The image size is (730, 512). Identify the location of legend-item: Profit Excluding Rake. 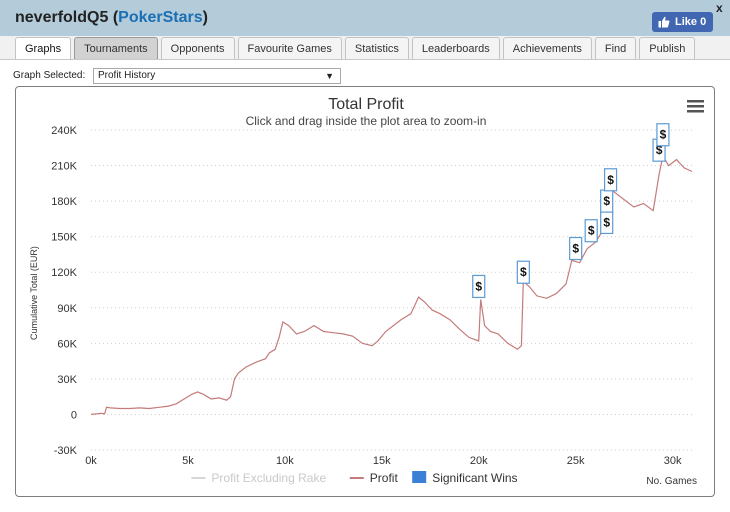
(258, 478).